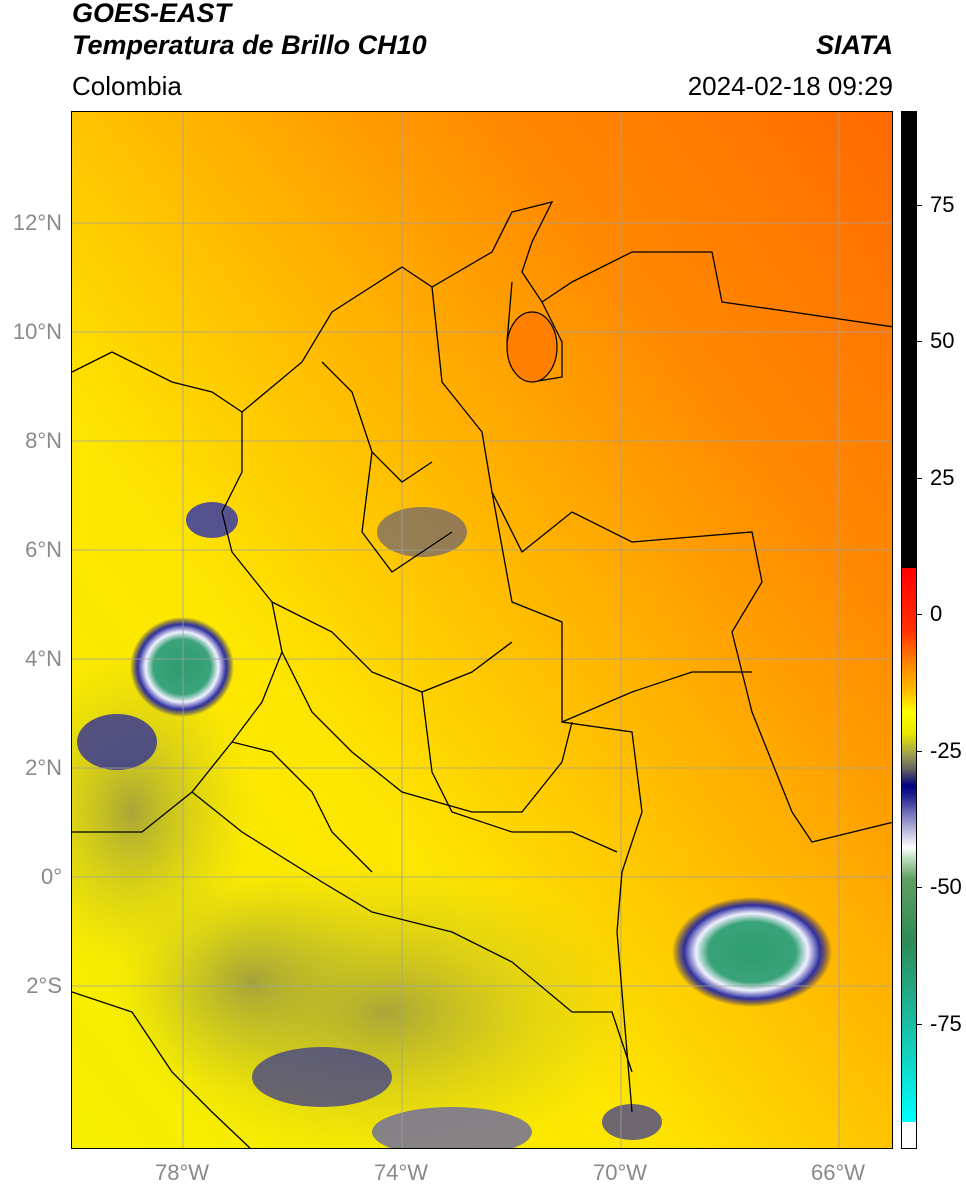 The height and width of the screenshot is (1190, 966). Describe the element at coordinates (43, 767) in the screenshot. I see `lat-label-2n: 2°N` at that location.